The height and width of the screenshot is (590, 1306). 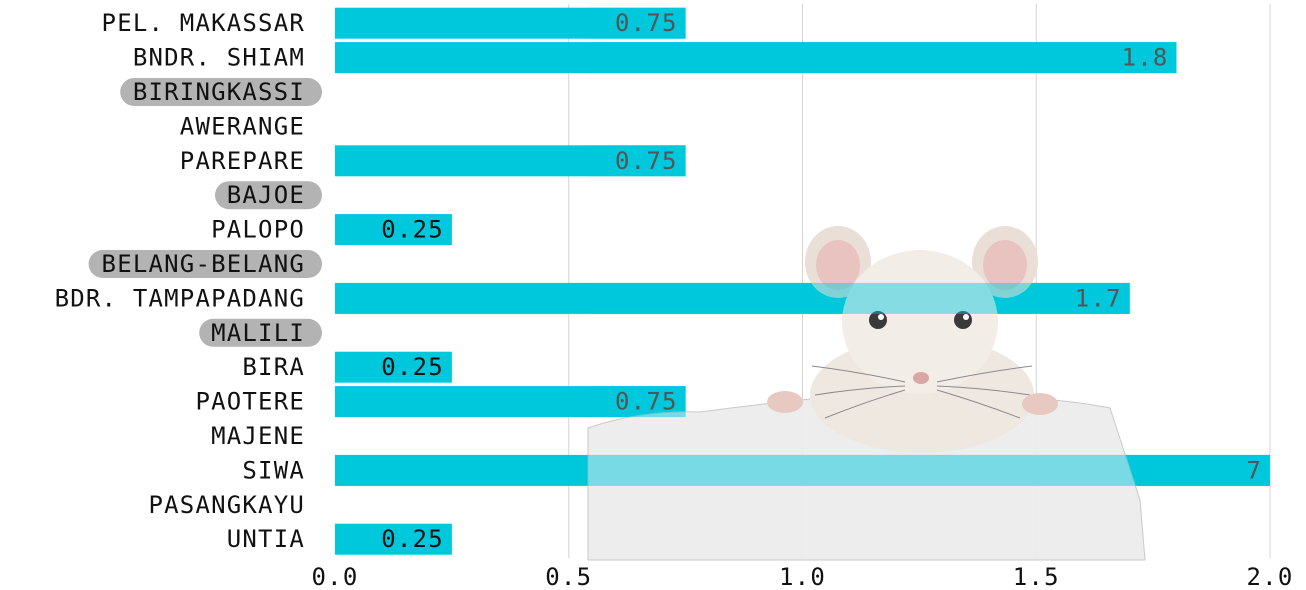 I want to click on bar-bira, so click(x=393, y=367).